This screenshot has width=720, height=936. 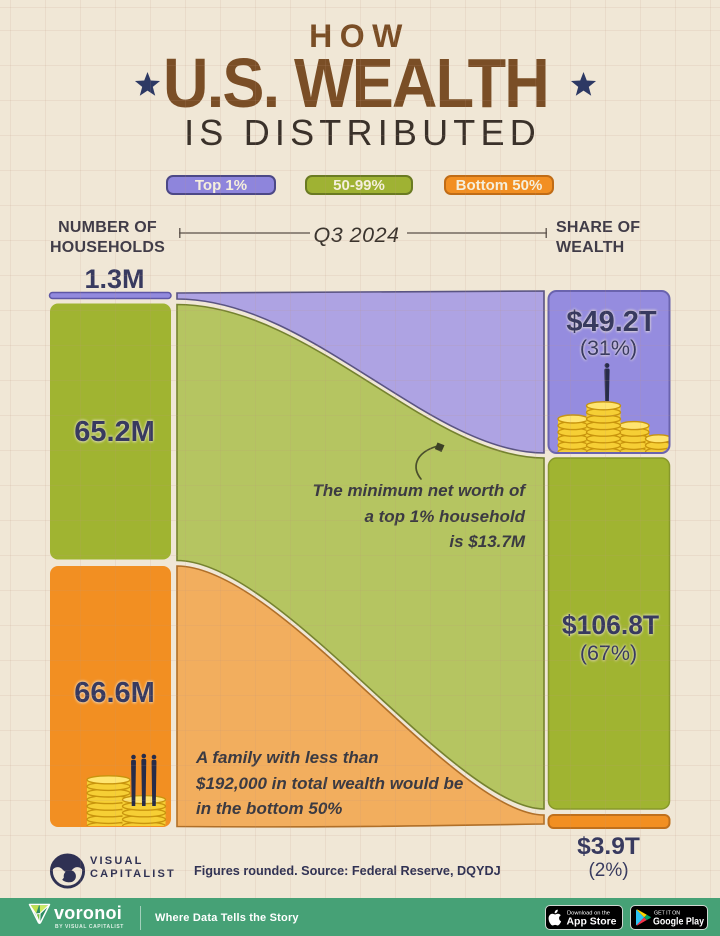 I want to click on svg-text: Download on the, so click(x=588, y=914).